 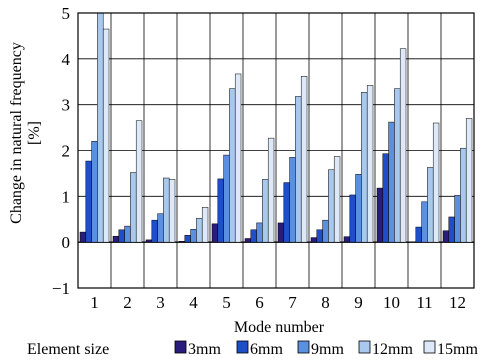 What do you see at coordinates (424, 302) in the screenshot?
I see `x-tick-label: 11` at bounding box center [424, 302].